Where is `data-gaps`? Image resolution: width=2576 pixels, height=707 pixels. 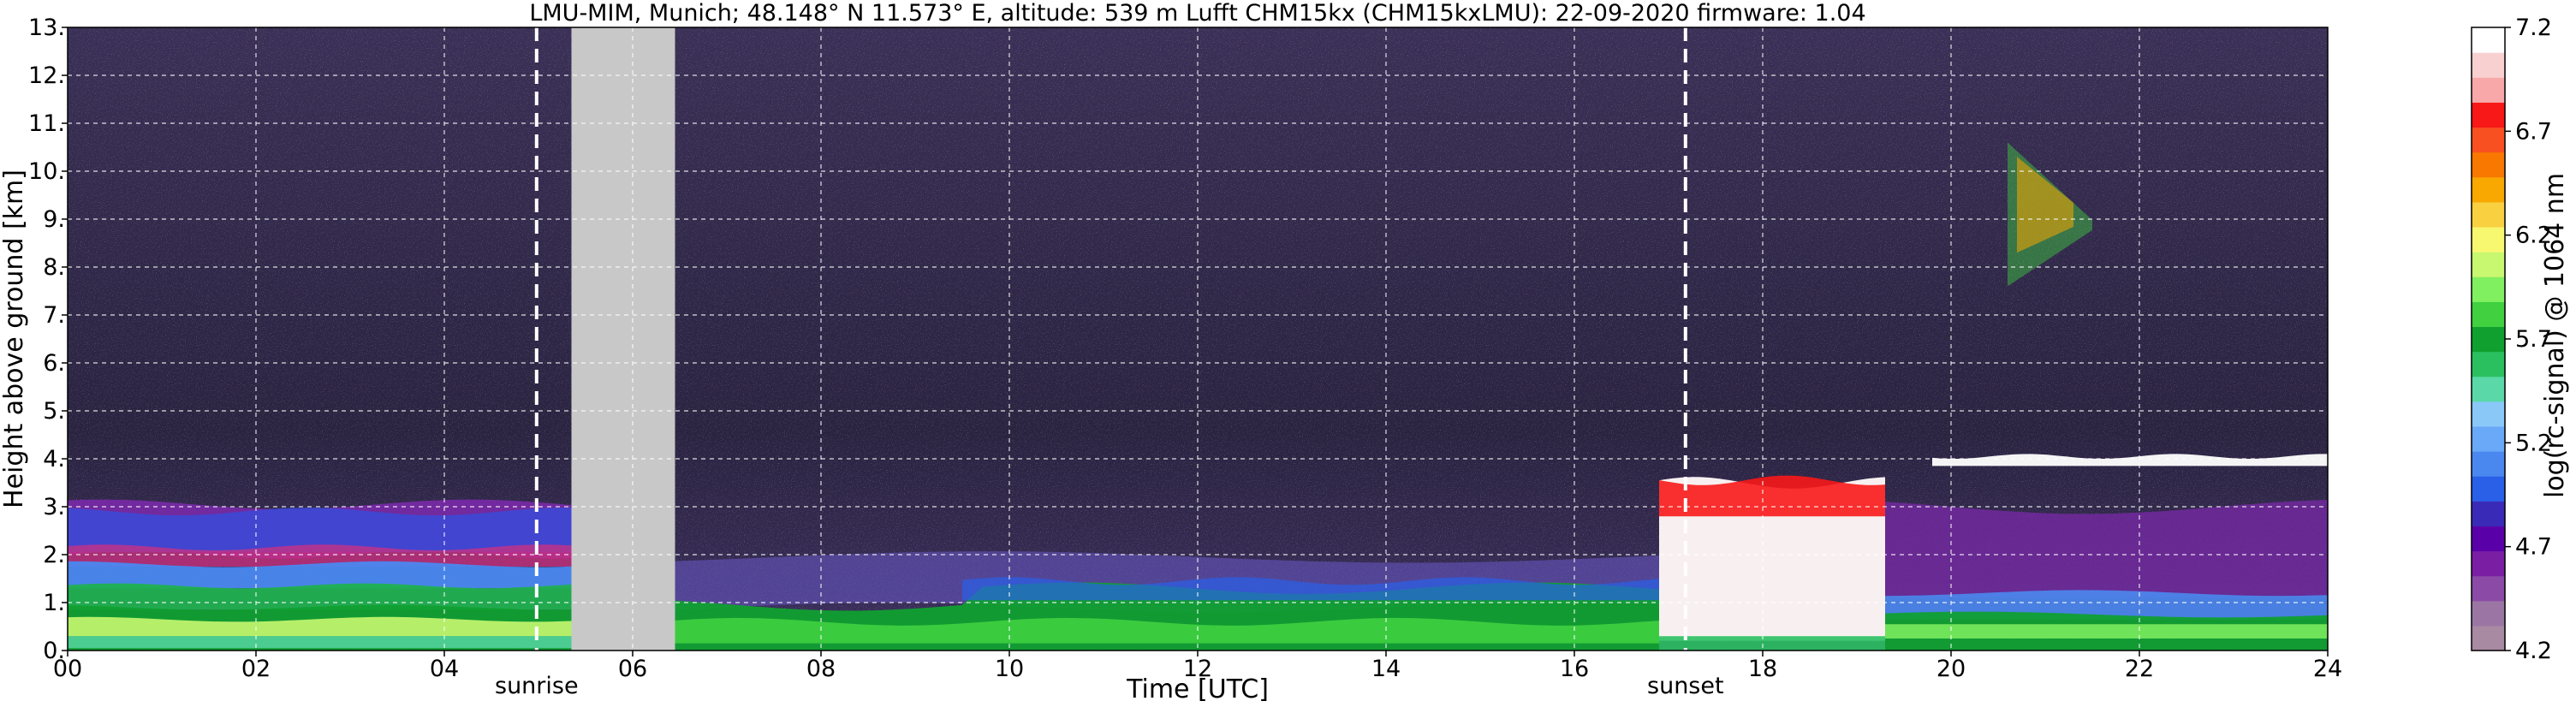
data-gaps is located at coordinates (623, 339).